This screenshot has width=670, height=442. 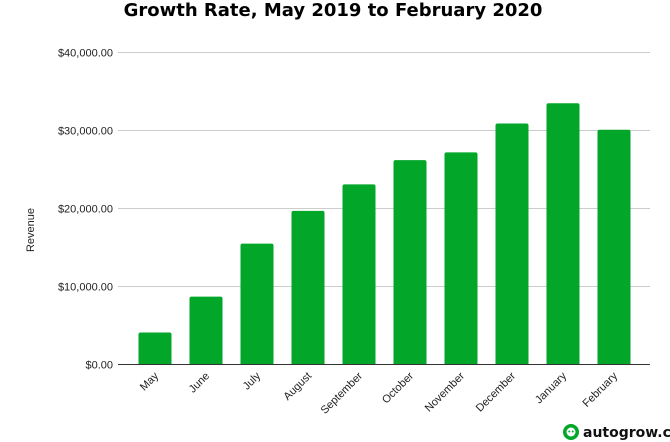 I want to click on x-tick-label: February, so click(x=601, y=390).